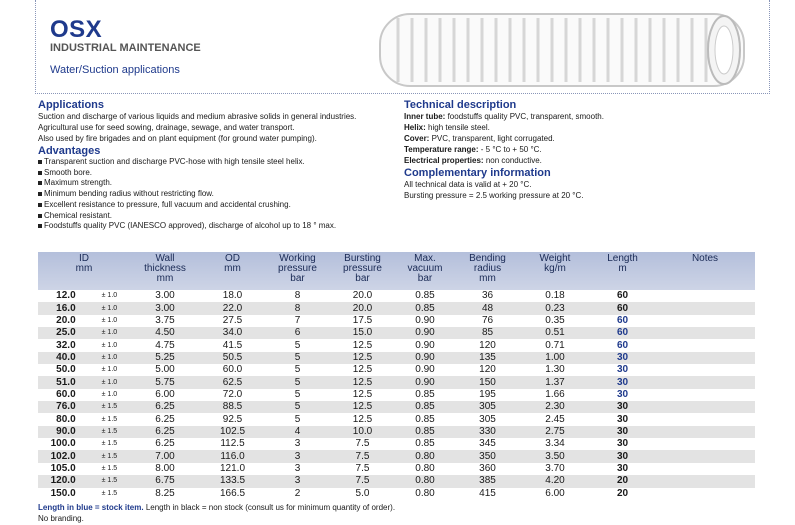  I want to click on table-cell: 105.0, so click(63, 468).